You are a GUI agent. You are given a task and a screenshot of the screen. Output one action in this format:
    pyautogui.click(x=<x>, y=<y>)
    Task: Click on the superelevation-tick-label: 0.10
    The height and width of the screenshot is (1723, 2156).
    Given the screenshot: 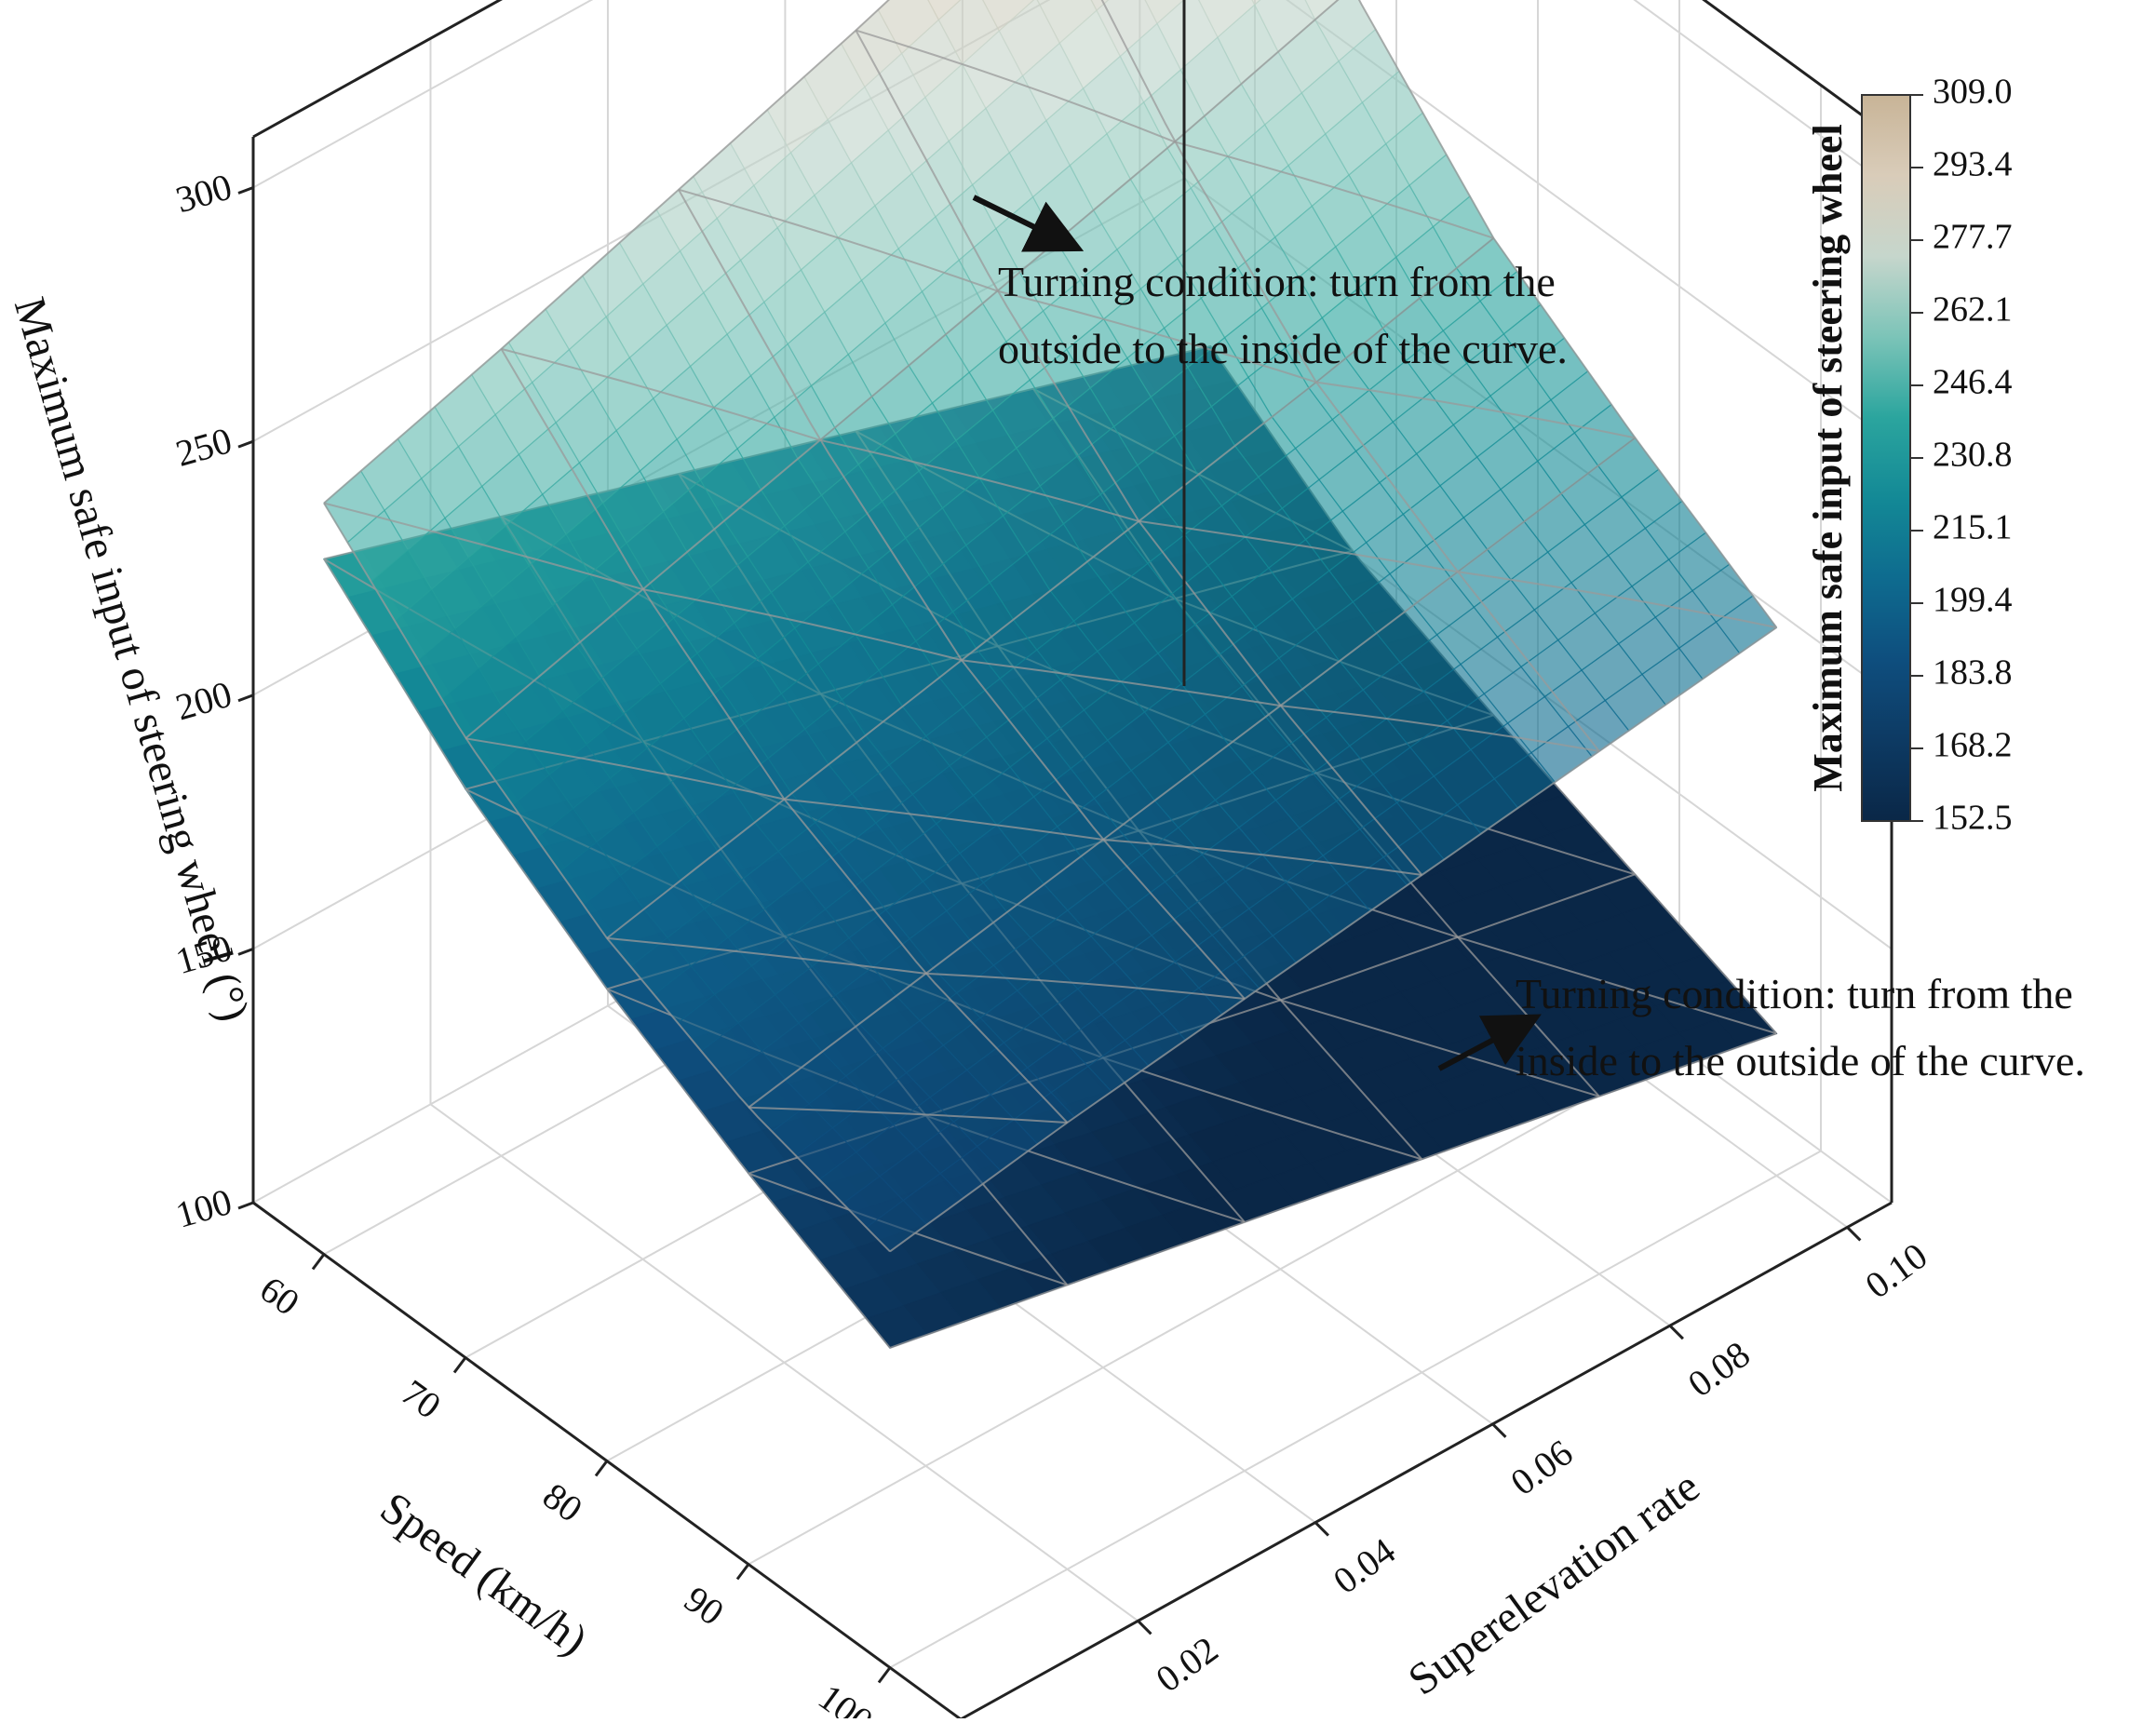 What is the action you would take?
    pyautogui.click(x=1895, y=1270)
    